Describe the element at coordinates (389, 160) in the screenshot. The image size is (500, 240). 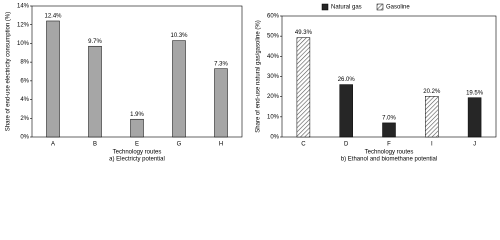
I see `caption: b) Ethanol and biomethane potential` at that location.